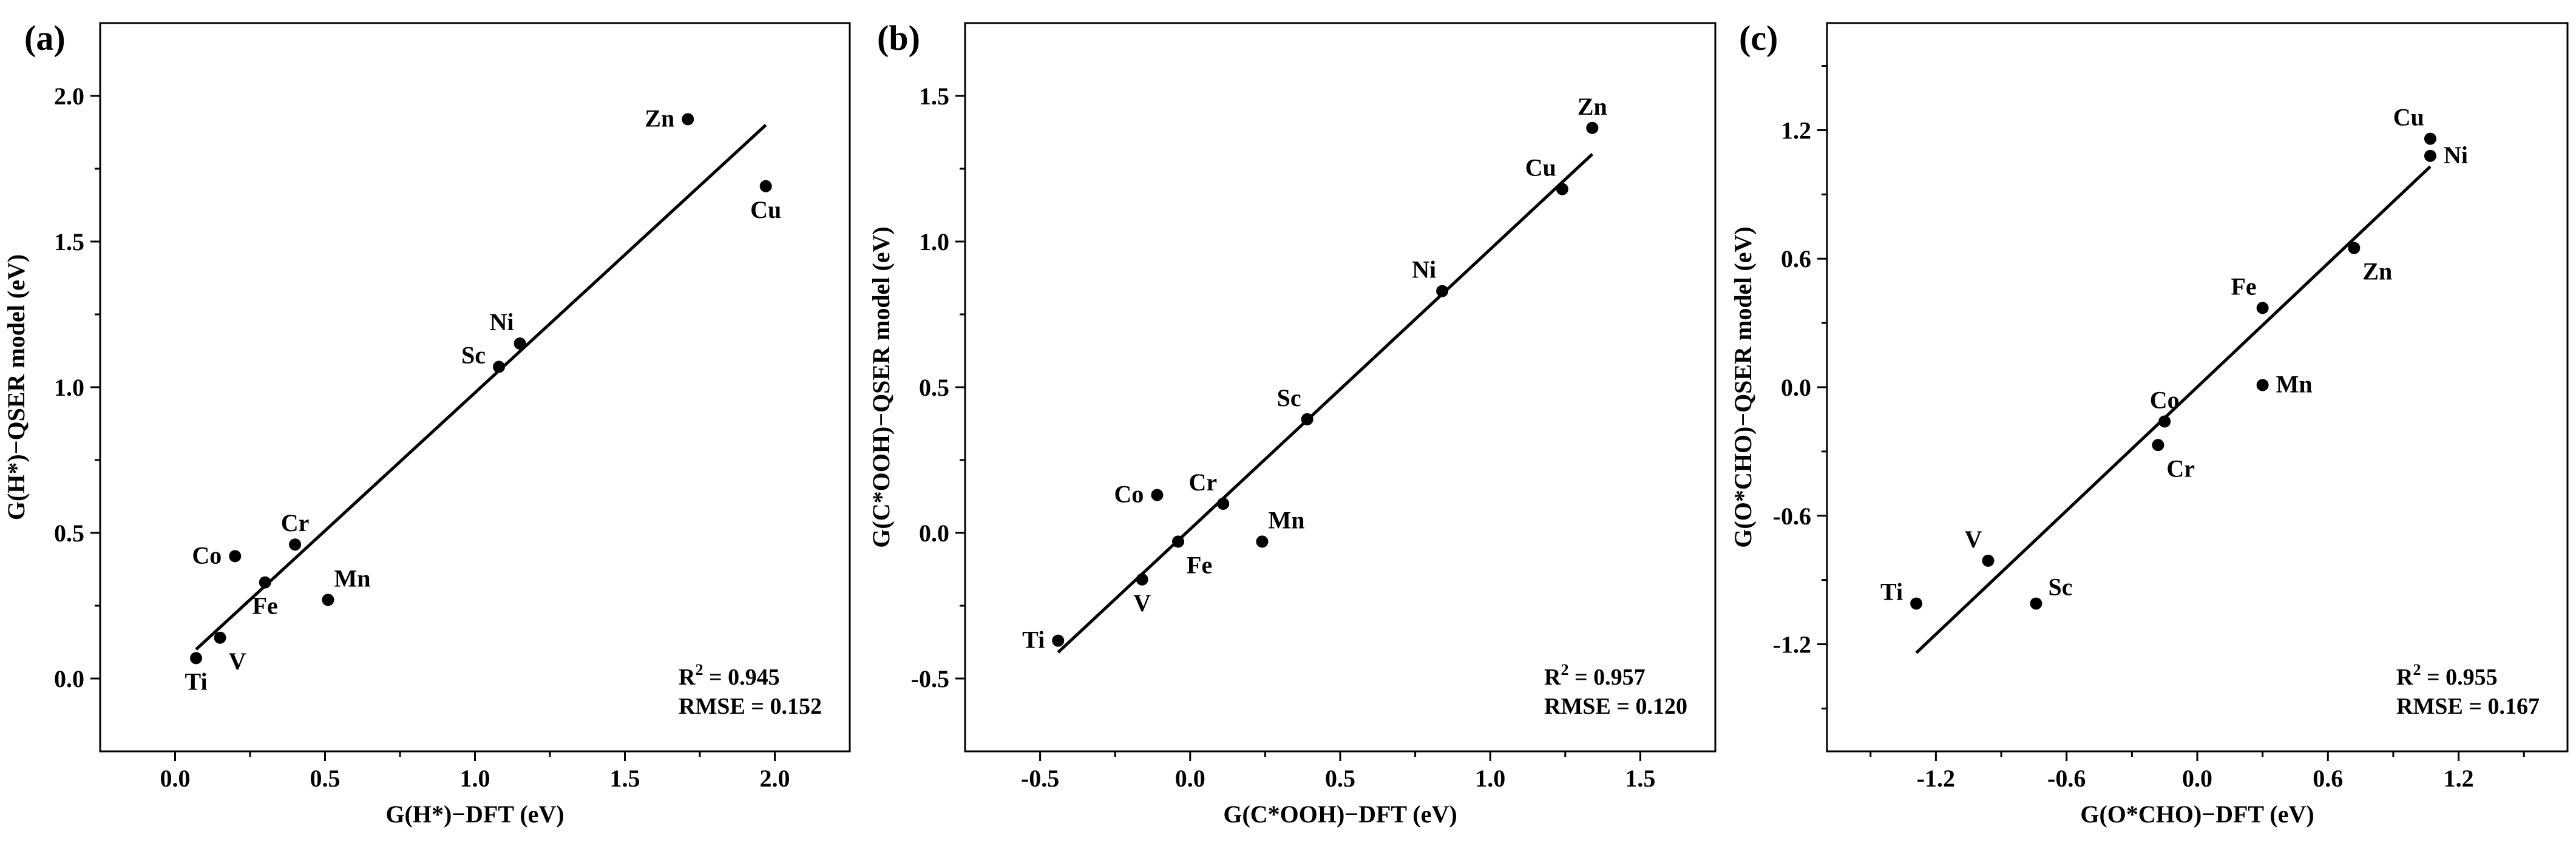  I want to click on x-tick-label: 2.0, so click(775, 778).